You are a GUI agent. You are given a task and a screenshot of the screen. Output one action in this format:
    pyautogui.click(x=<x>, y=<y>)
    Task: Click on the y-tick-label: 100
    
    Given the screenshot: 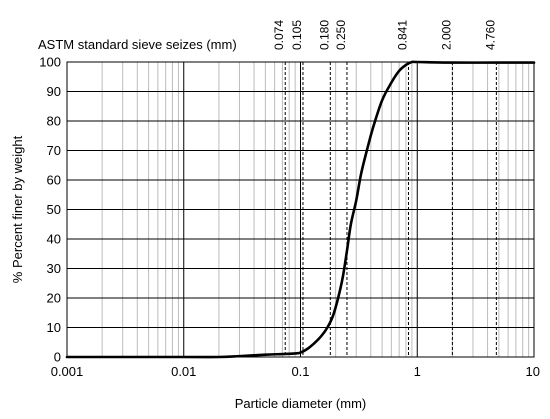 What is the action you would take?
    pyautogui.click(x=50, y=62)
    